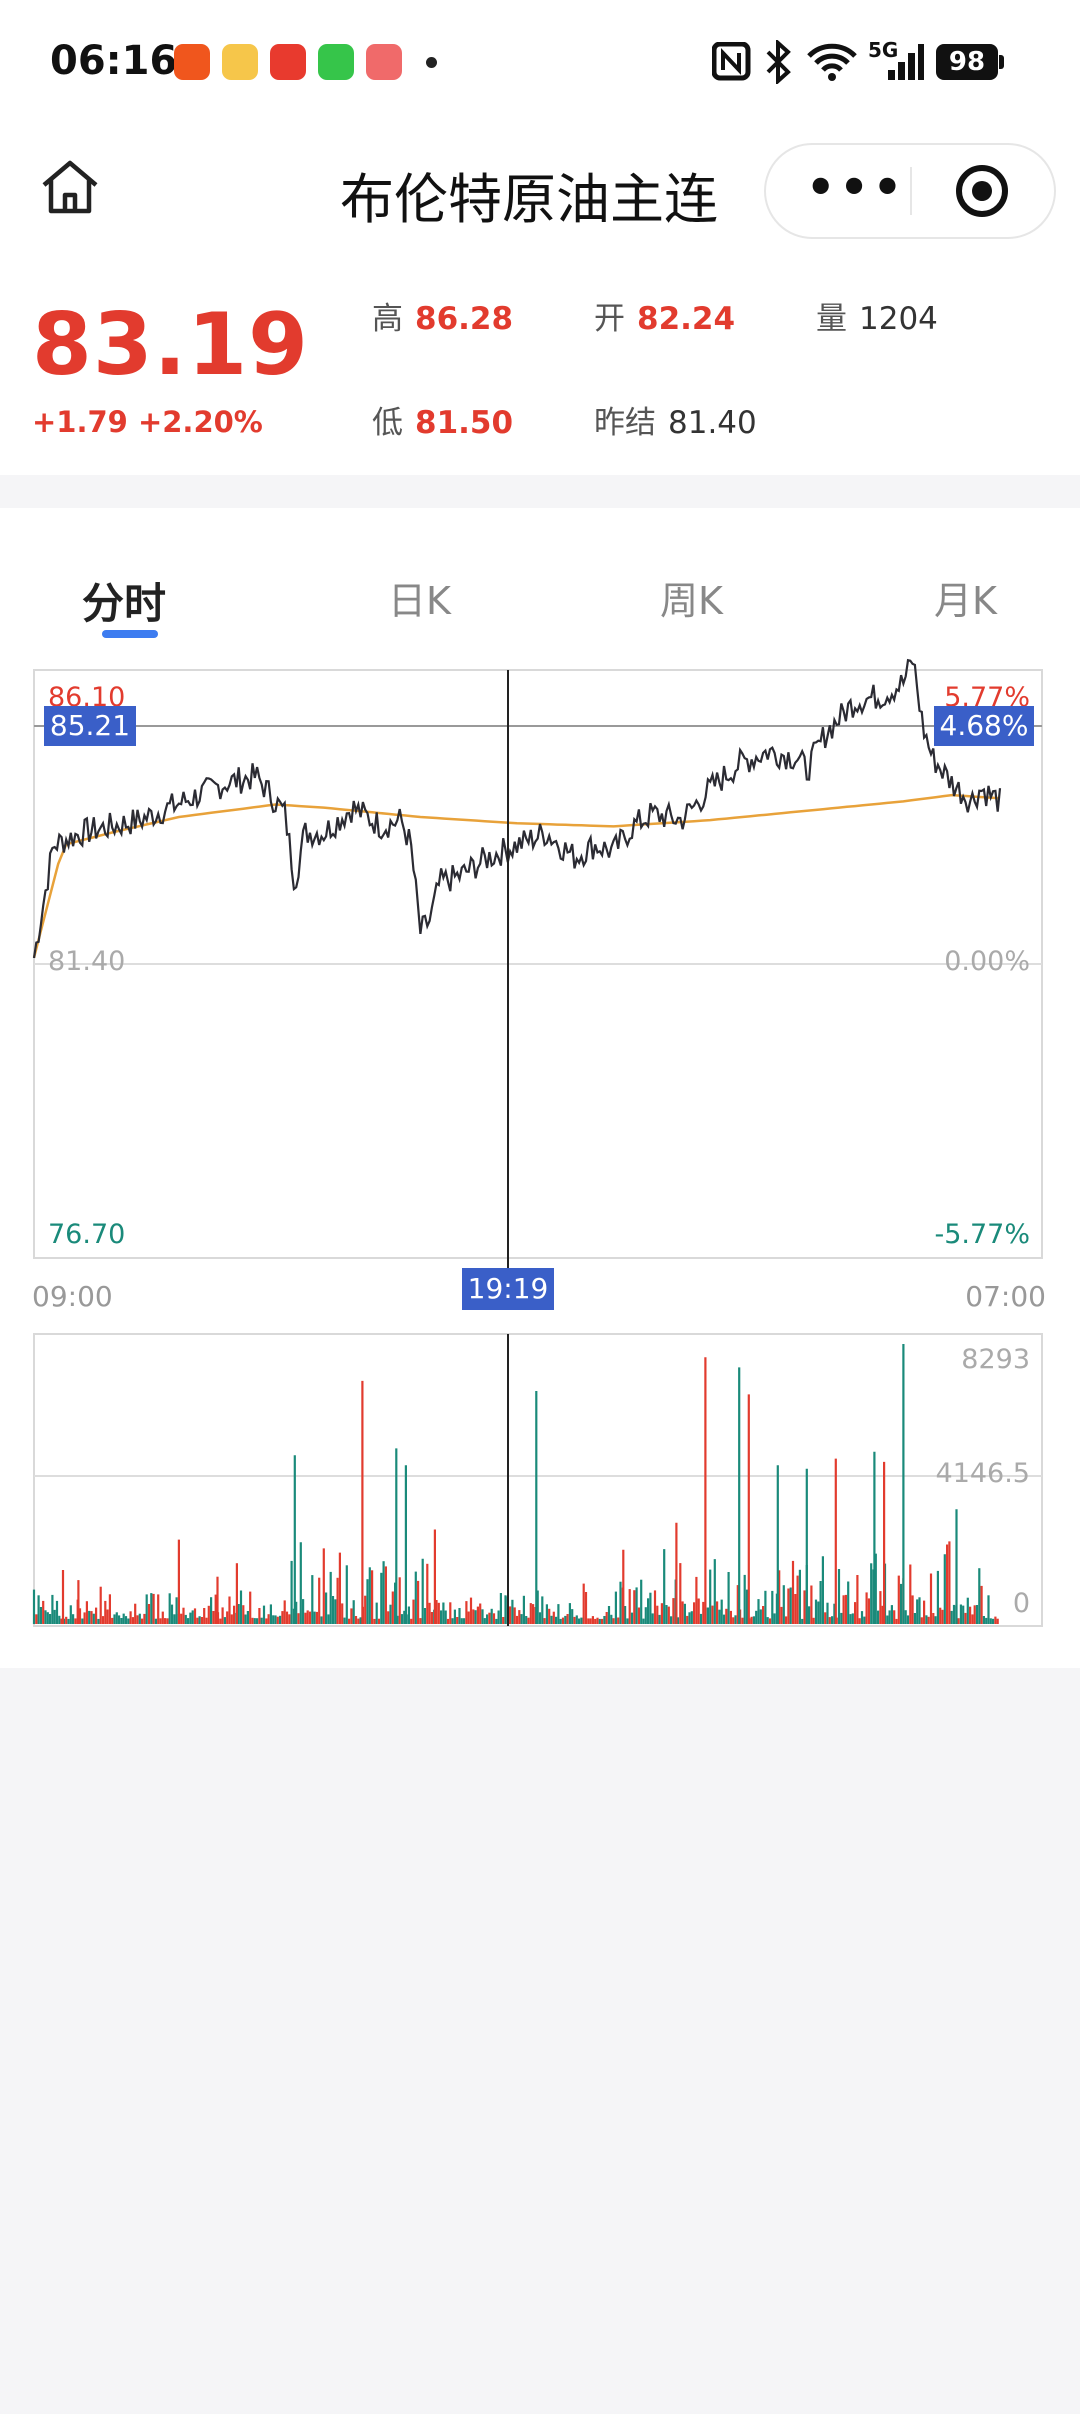  I want to click on x-start-label: 09:00, so click(72, 1296).